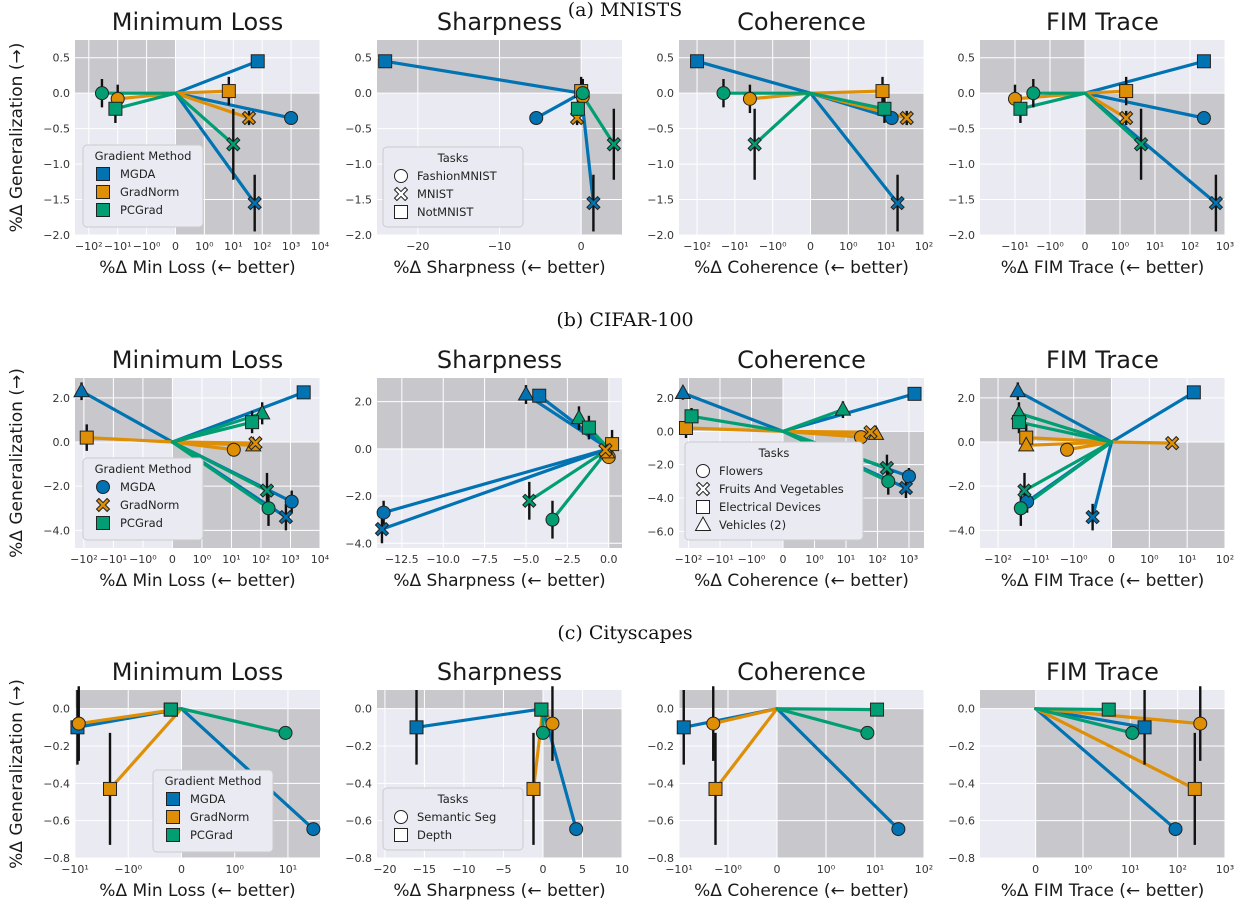 This screenshot has width=1251, height=909. I want to click on x-axis-label: %Δ Sharpness (← better), so click(499, 891).